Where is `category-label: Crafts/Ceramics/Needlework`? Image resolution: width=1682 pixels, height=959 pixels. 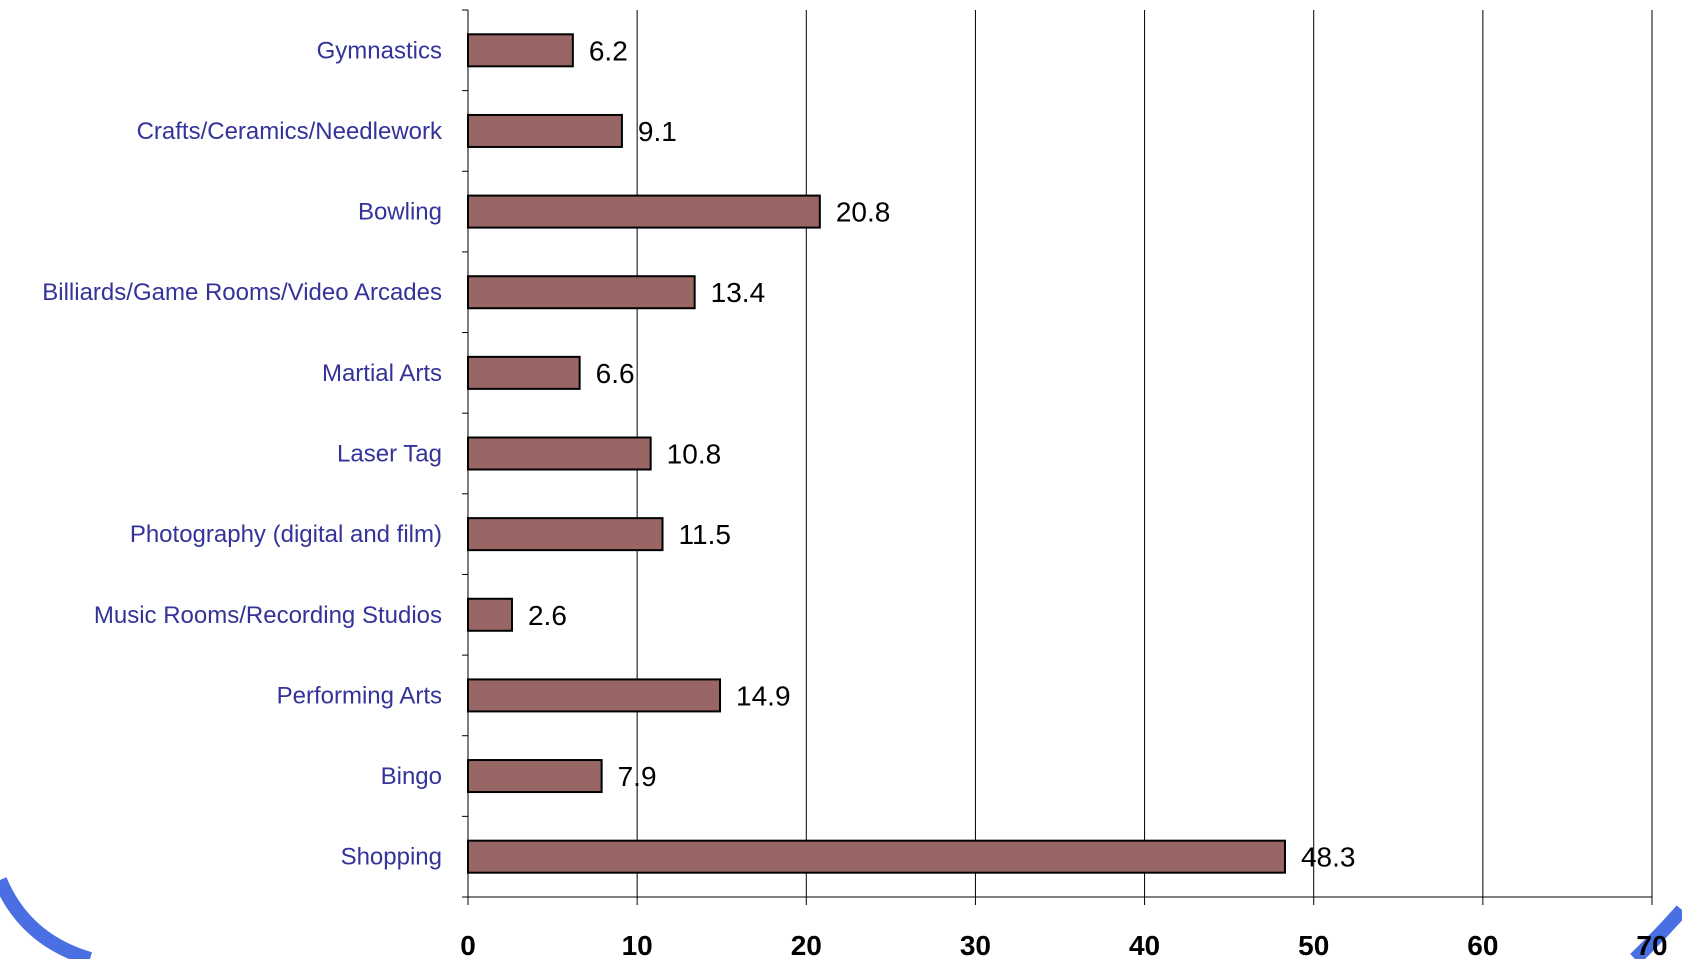
category-label: Crafts/Ceramics/Needlework is located at coordinates (290, 131).